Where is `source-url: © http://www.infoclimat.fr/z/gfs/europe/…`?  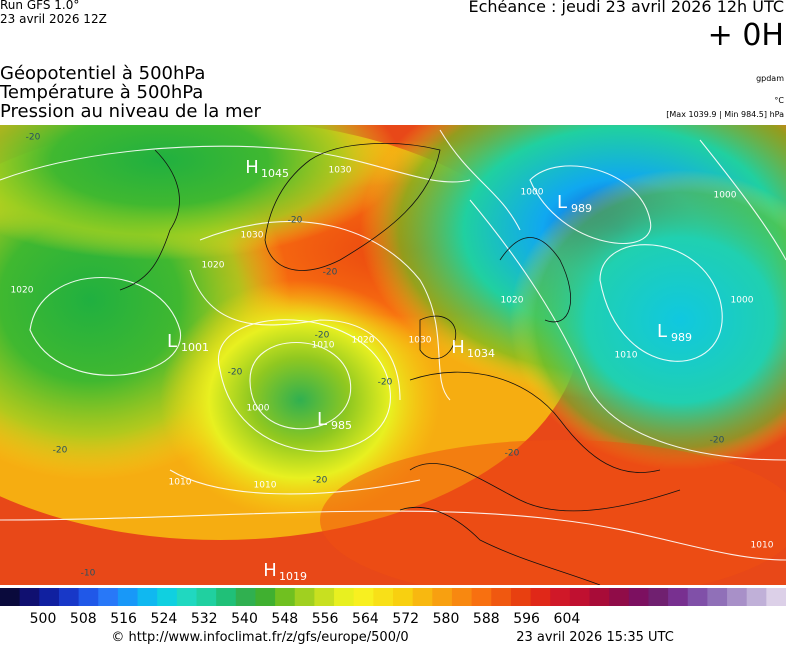 source-url: © http://www.infoclimat.fr/z/gfs/europe/… is located at coordinates (260, 637).